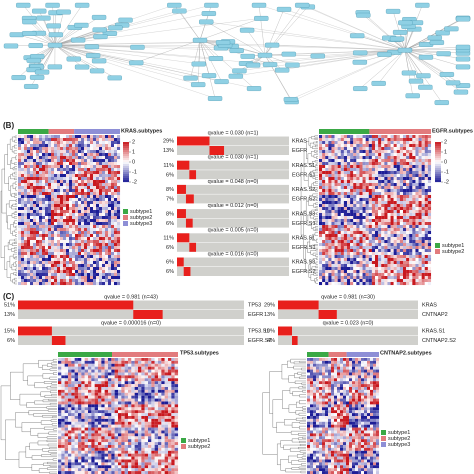  I want to click on mutation-bar, so click(285, 331).